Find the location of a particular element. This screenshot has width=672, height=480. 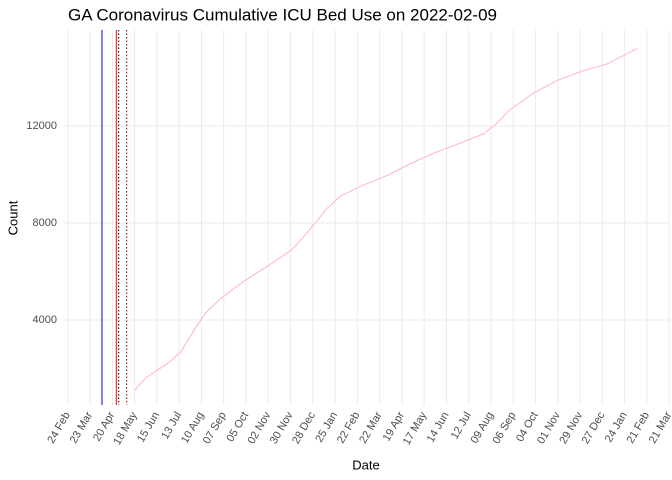

x-tick-label: 22 Mar is located at coordinates (371, 428).